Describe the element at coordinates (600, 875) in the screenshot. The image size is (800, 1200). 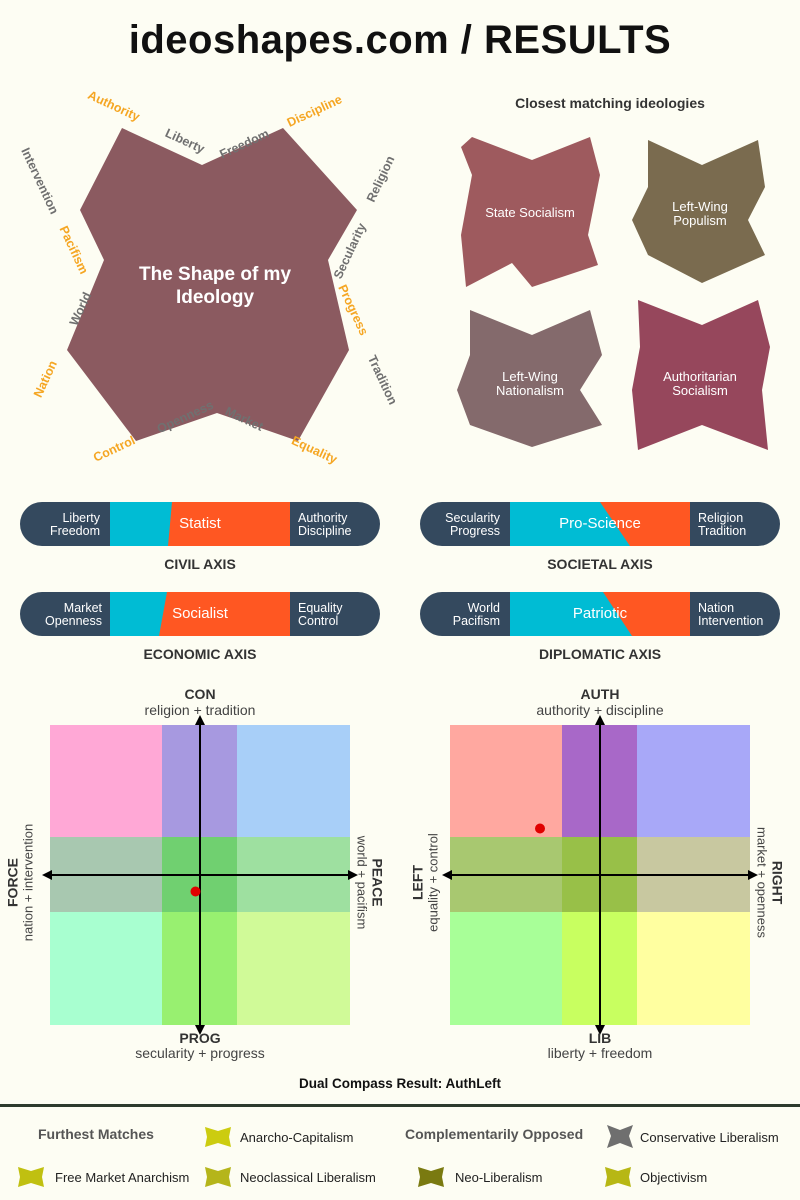
I see `compass2-svg` at that location.